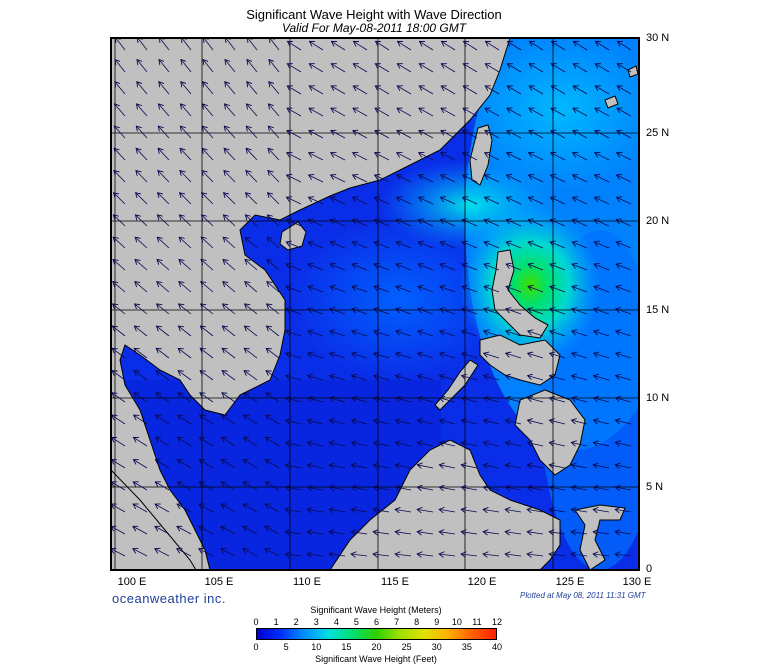 The height and width of the screenshot is (665, 775). I want to click on colorbar-feet-tick: 10, so click(316, 647).